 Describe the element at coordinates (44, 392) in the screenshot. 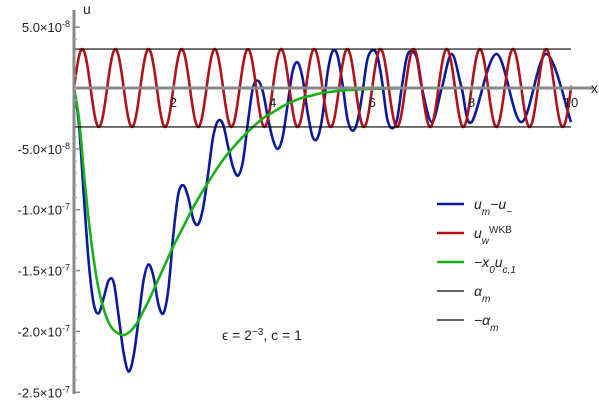

I see `y-tick-label-5: -2.5×10⁻⁷` at that location.